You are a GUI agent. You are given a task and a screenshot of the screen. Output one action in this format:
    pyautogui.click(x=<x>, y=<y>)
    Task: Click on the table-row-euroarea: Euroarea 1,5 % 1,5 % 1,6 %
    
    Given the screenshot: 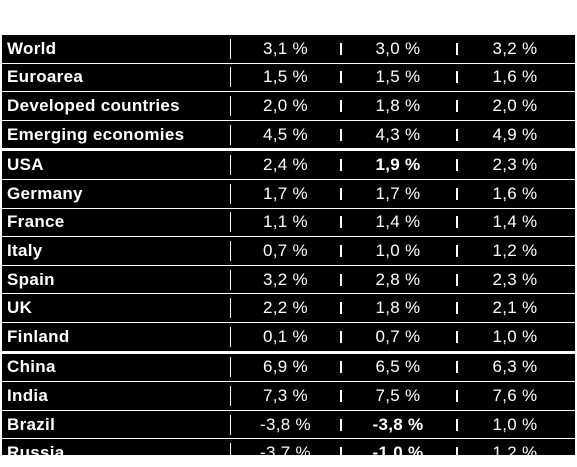 What is the action you would take?
    pyautogui.click(x=288, y=78)
    